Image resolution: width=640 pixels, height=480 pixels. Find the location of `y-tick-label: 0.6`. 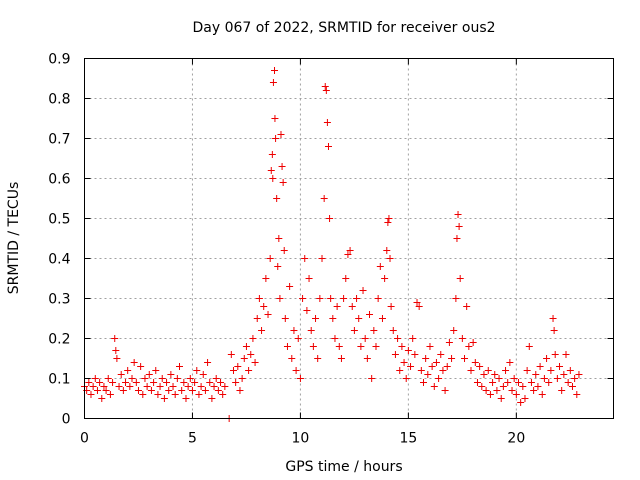

y-tick-label: 0.6 is located at coordinates (59, 180).